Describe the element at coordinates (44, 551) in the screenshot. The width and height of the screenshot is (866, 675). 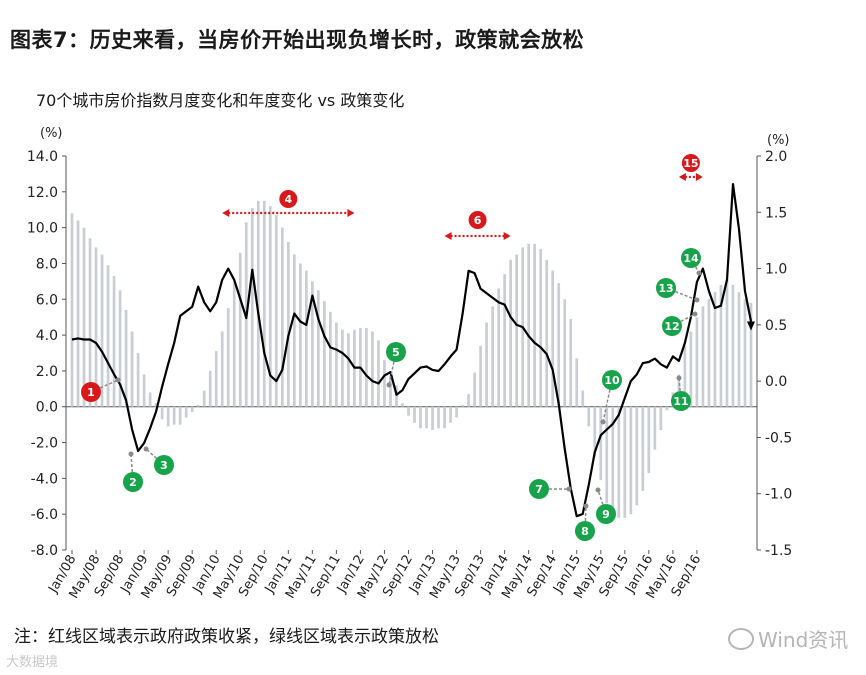
I see `left-tick-label: -8.0` at that location.